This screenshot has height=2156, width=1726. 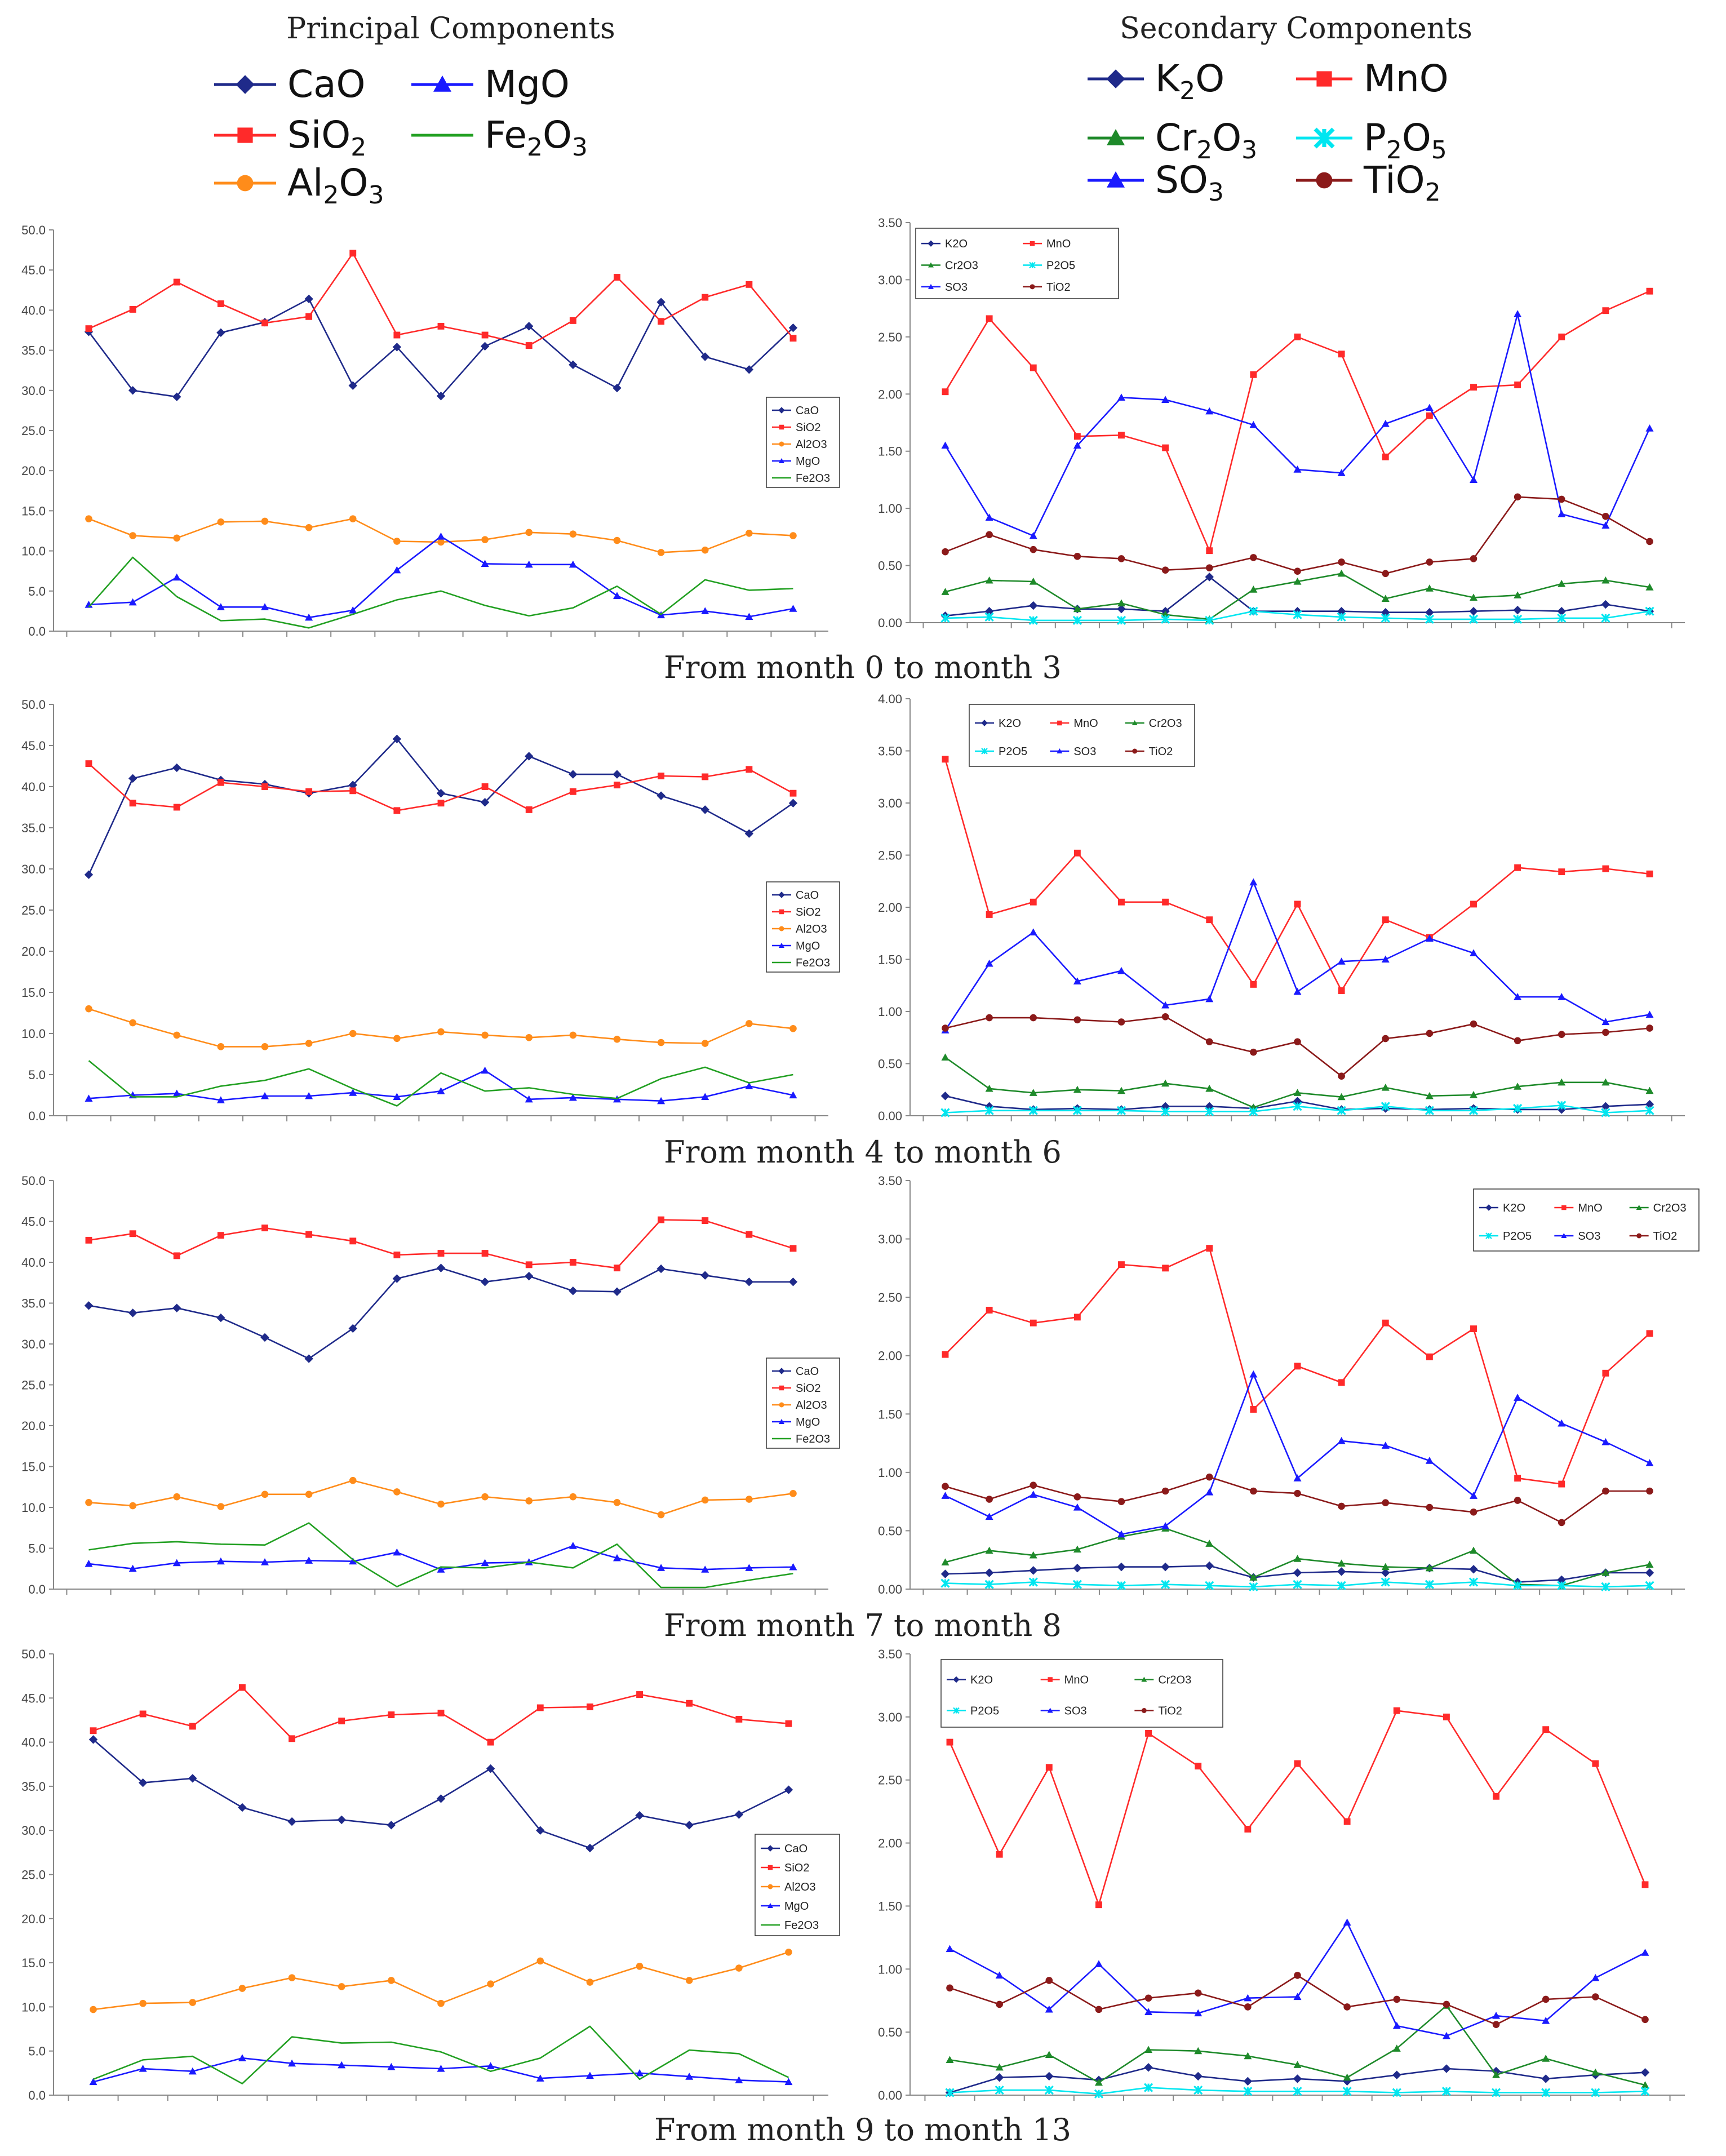 I want to click on chart-legend-label: MgO, so click(x=808, y=1422).